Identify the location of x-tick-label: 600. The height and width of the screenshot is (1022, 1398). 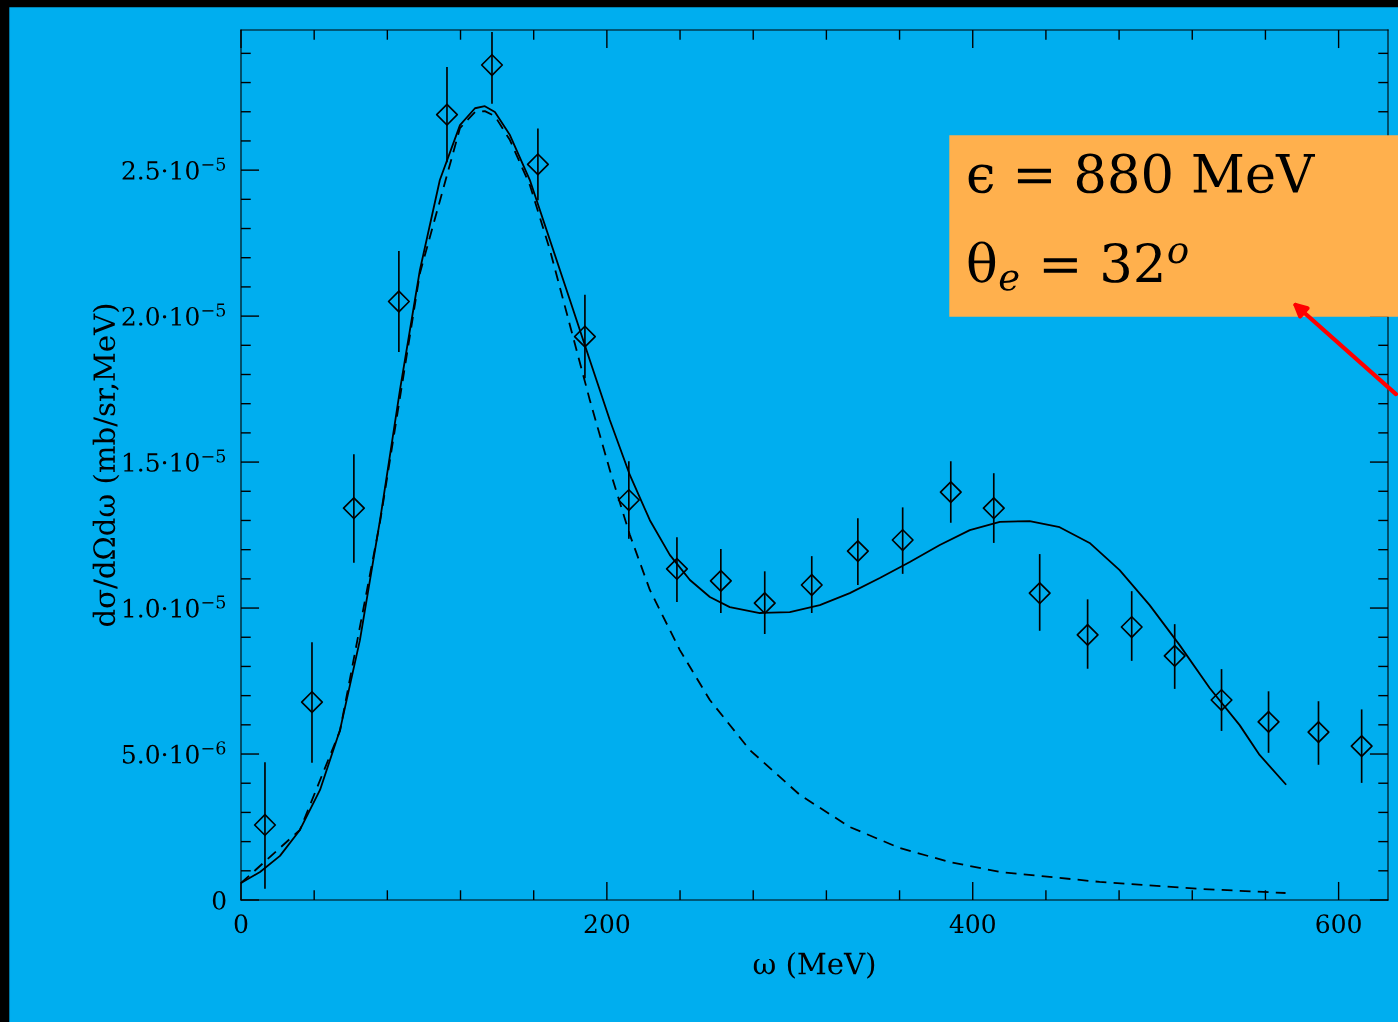
(1338, 924).